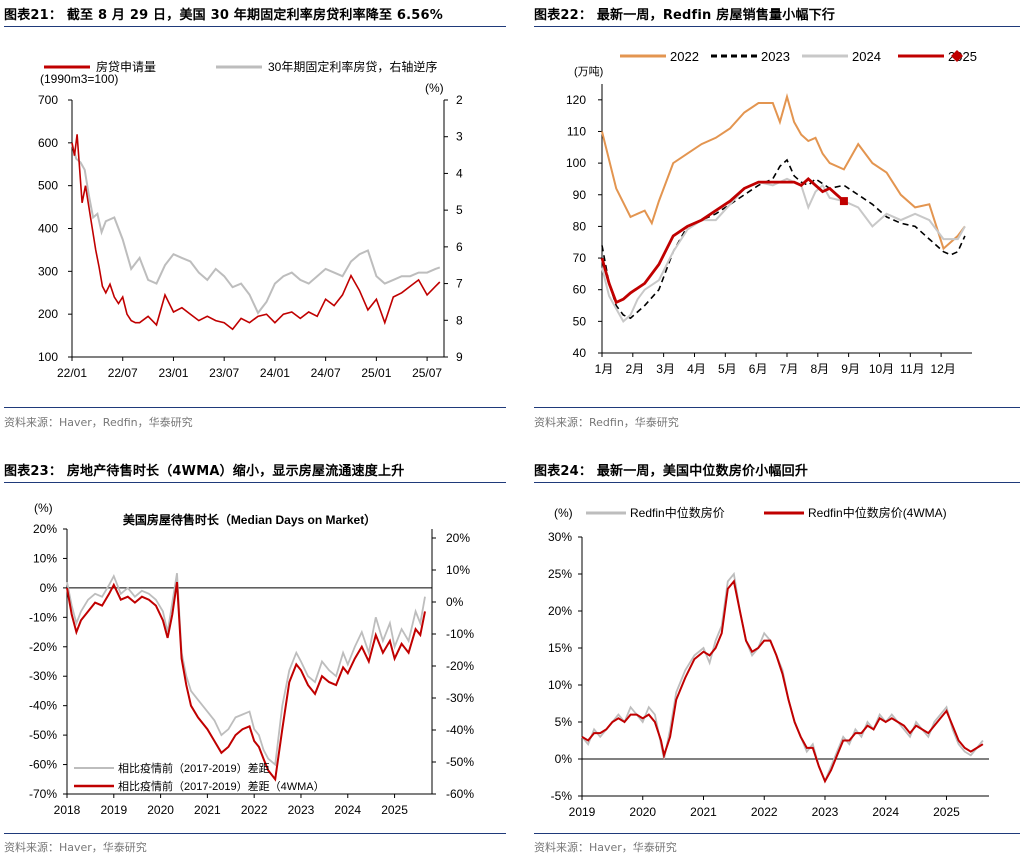  I want to click on chart-22-x-tick-label: 6月, so click(758, 369).